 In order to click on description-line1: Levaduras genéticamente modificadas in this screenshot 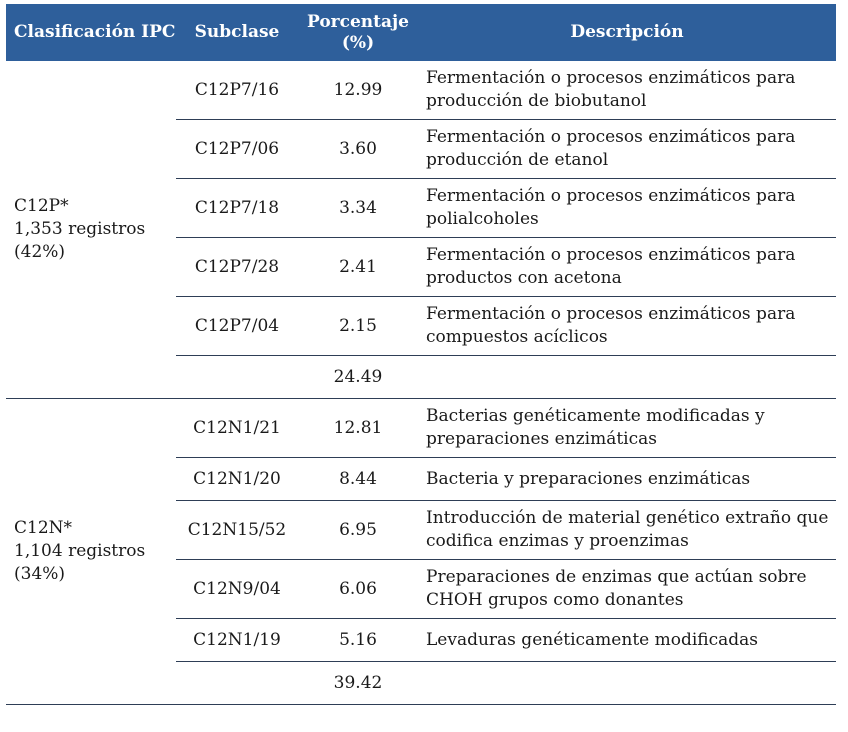, I will do `click(592, 639)`.